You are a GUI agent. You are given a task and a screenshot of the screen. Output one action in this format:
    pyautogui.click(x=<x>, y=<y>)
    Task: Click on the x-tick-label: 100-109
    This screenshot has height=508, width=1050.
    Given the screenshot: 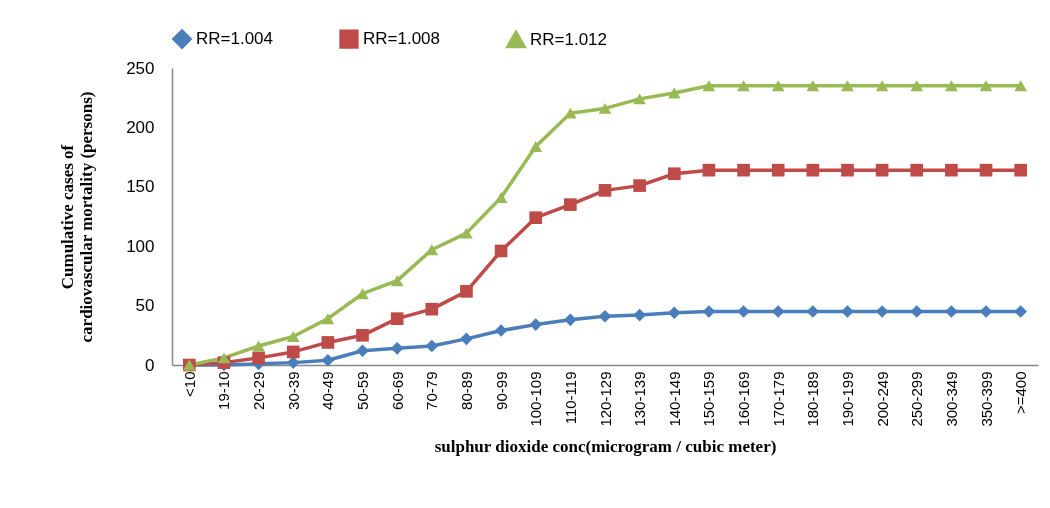 What is the action you would take?
    pyautogui.click(x=536, y=399)
    